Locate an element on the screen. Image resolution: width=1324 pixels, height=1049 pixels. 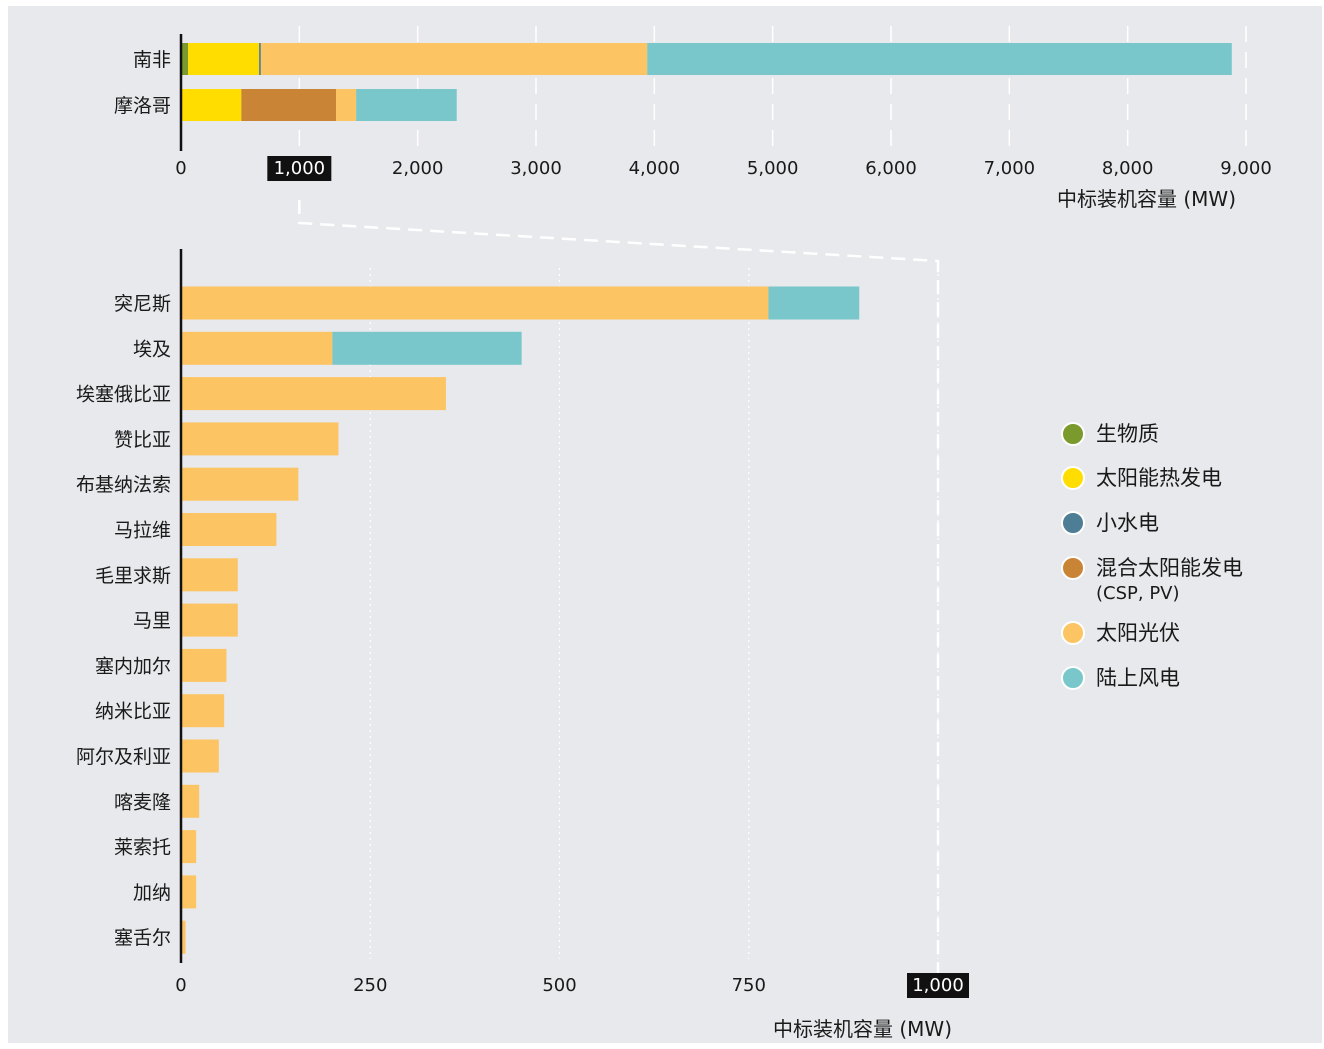
legend-label-csp: 太阳能热发电 is located at coordinates (1159, 478).